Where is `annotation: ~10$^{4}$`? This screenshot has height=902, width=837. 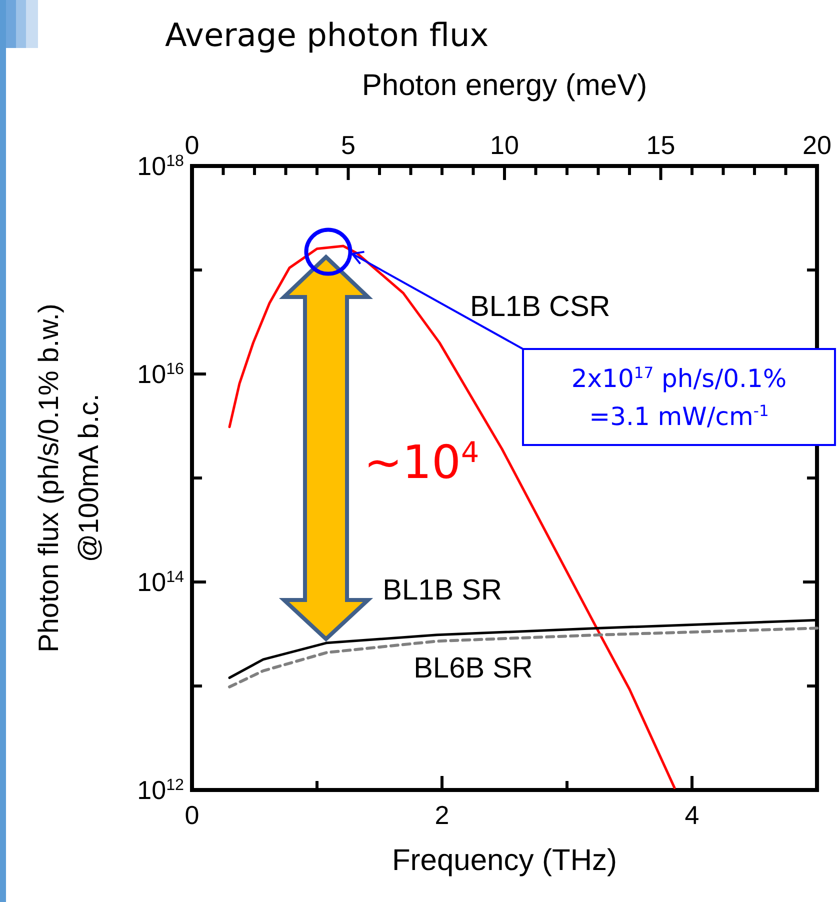
annotation: ~10$^{4}$ is located at coordinates (422, 462).